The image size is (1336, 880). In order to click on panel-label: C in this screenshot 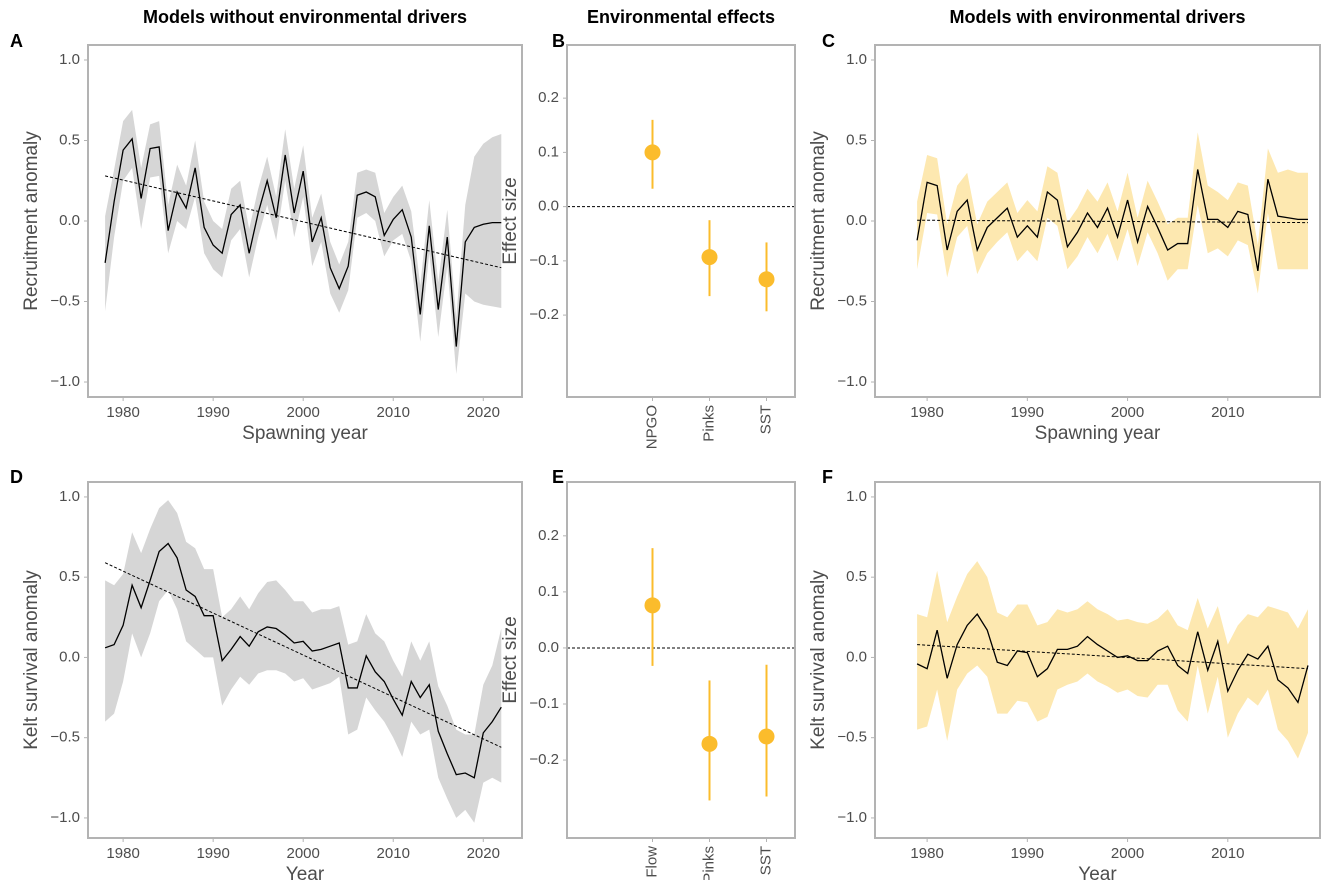, I will do `click(828, 41)`.